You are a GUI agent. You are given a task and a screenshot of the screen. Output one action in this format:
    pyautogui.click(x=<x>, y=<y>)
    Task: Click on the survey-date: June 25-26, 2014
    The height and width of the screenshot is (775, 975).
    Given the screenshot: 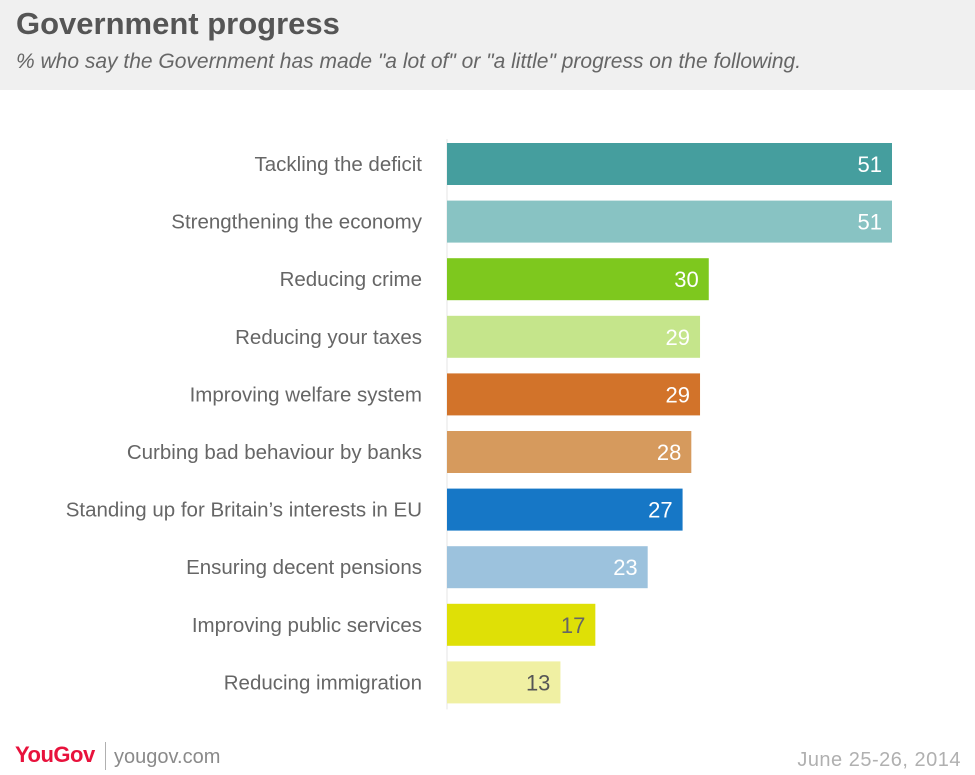 What is the action you would take?
    pyautogui.click(x=879, y=760)
    